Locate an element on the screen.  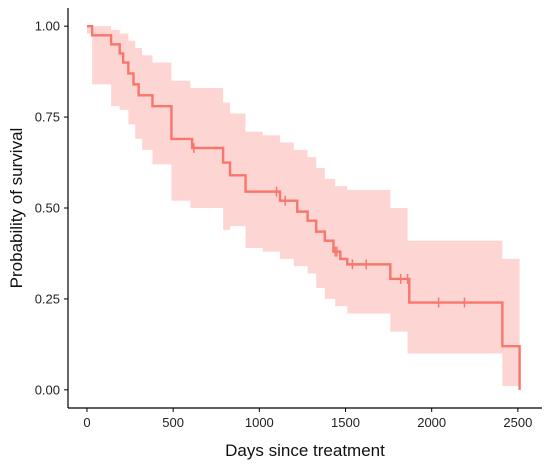
y-ticks: 0.00 0.25 0.50 0.75 1.00 is located at coordinates (51, 208).